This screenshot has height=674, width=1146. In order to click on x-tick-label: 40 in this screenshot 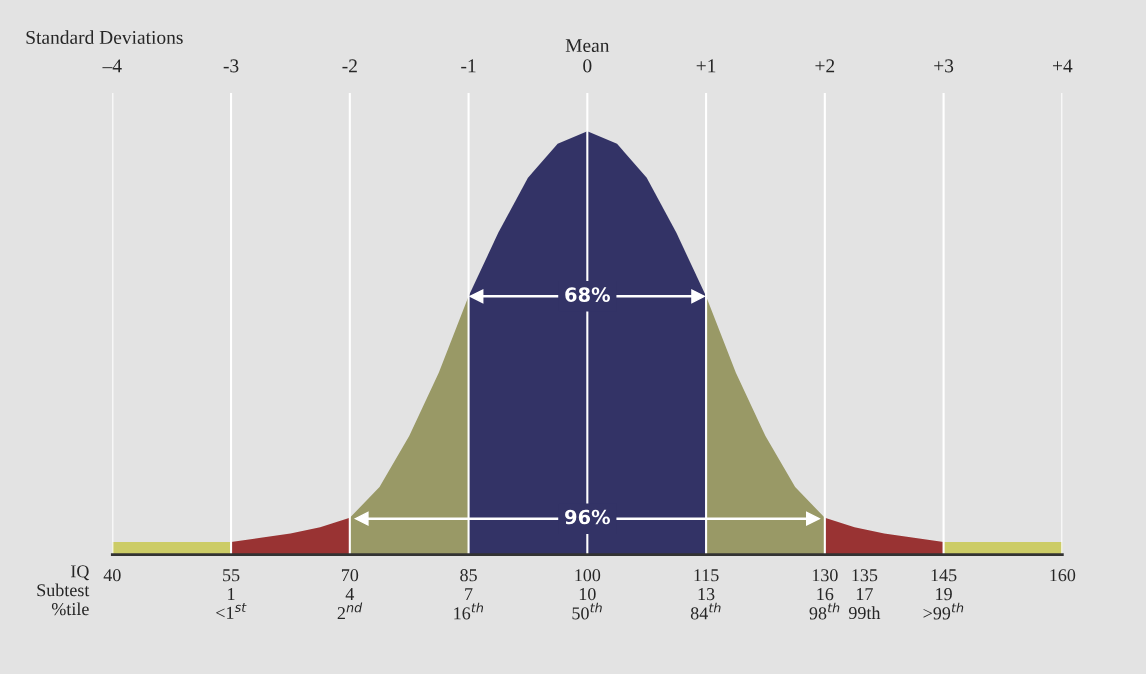, I will do `click(112, 575)`.